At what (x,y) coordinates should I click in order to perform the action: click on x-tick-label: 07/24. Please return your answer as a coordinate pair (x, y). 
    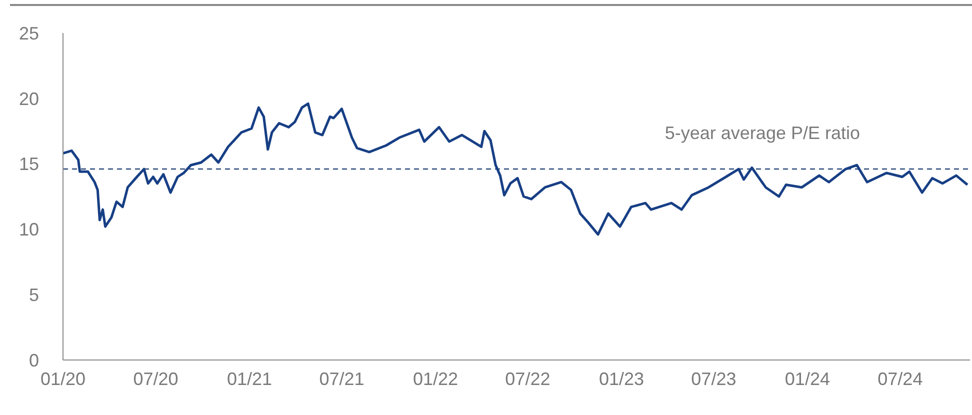
    Looking at the image, I should click on (900, 378).